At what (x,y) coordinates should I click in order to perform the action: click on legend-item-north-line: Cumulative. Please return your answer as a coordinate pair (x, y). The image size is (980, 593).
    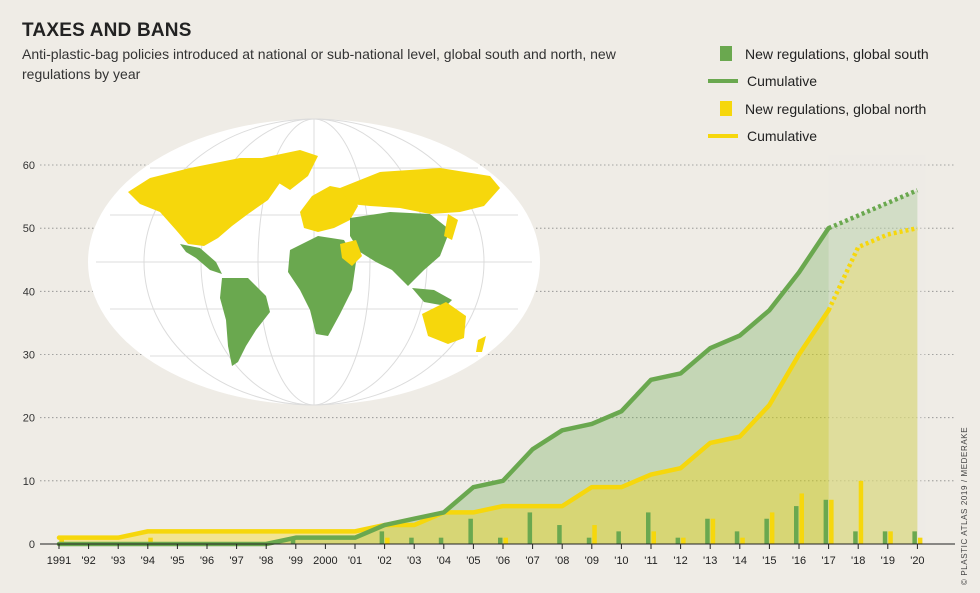
    Looking at the image, I should click on (817, 137).